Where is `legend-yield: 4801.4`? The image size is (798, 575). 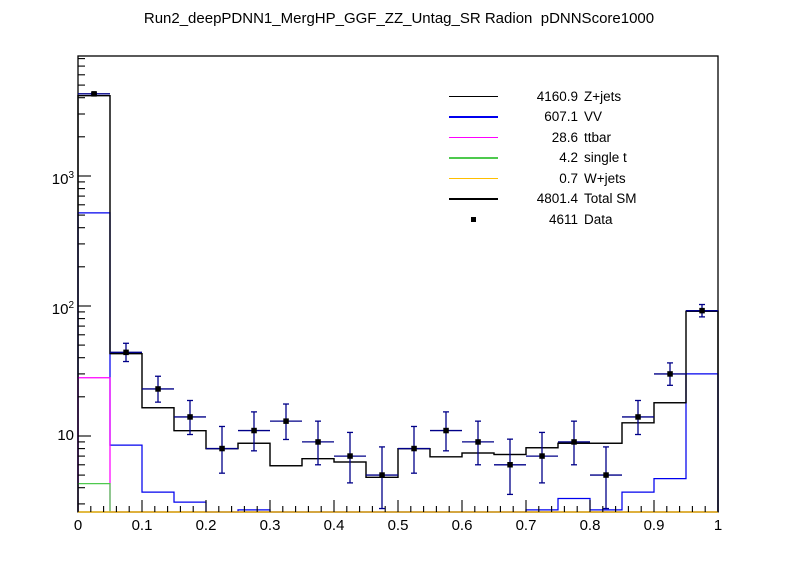
legend-yield: 4801.4 is located at coordinates (557, 199).